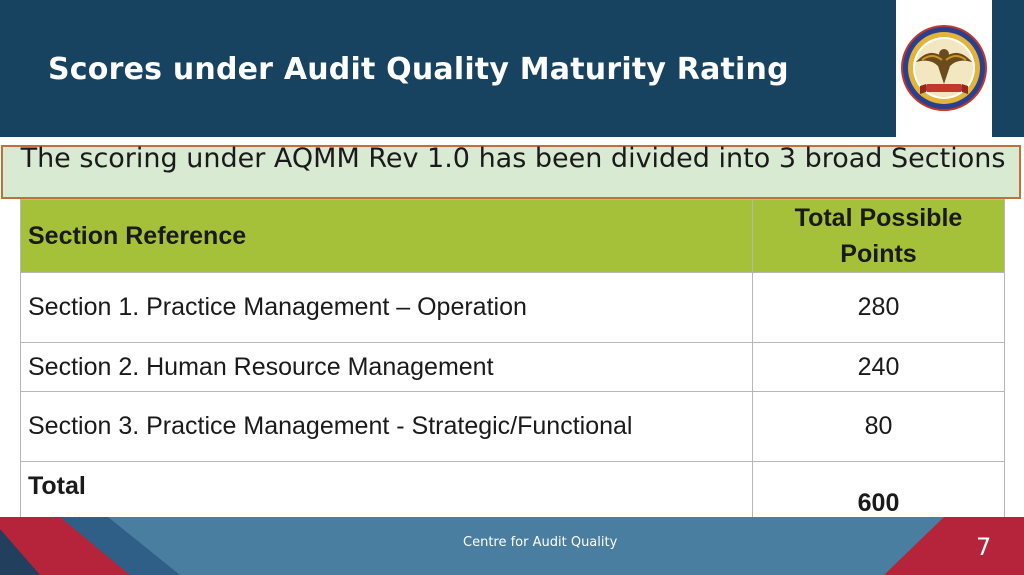 The height and width of the screenshot is (575, 1024). What do you see at coordinates (386, 367) in the screenshot?
I see `section-reference-cell: Section 2. Human Resource Management` at bounding box center [386, 367].